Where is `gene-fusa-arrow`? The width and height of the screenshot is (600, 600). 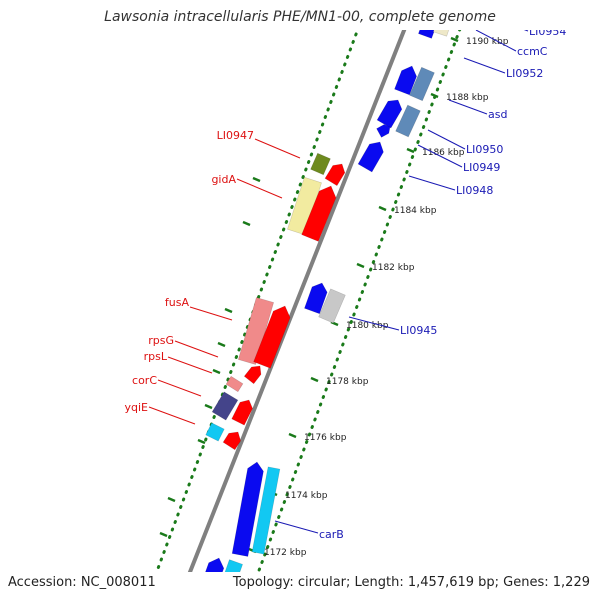
gene-fusa-arrow is located at coordinates (272, 337).